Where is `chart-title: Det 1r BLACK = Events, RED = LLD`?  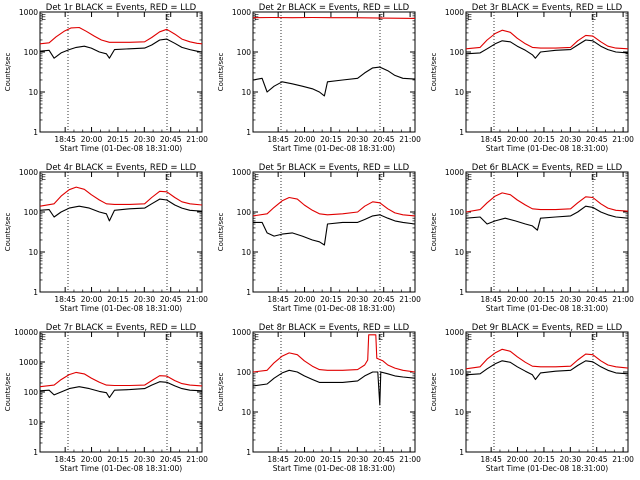 chart-title: Det 1r BLACK = Events, RED = LLD is located at coordinates (121, 8).